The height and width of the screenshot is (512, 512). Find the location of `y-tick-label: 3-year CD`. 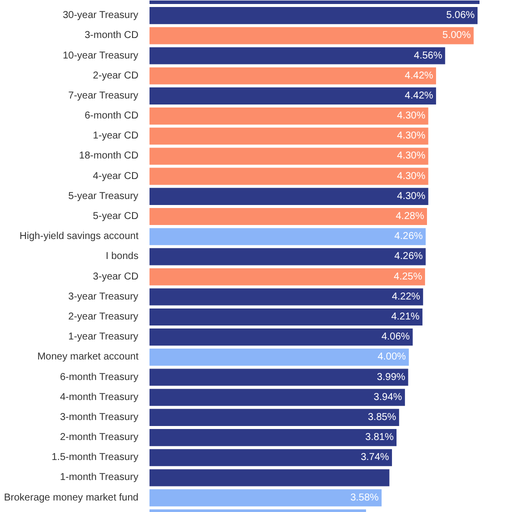

y-tick-label: 3-year CD is located at coordinates (115, 276).